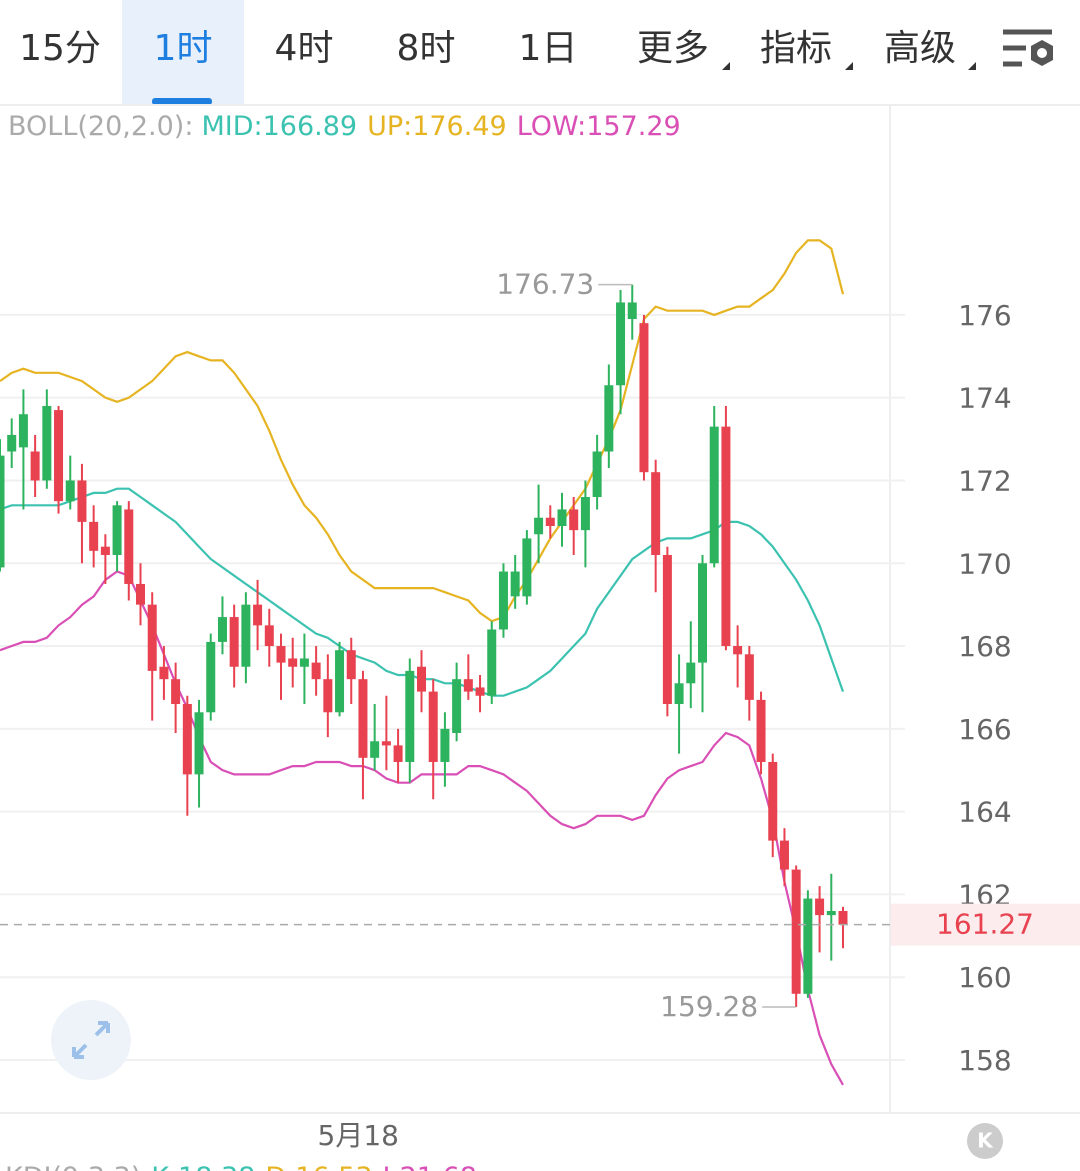 The height and width of the screenshot is (1171, 1080). I want to click on fullscreen-icon, so click(91, 1040).